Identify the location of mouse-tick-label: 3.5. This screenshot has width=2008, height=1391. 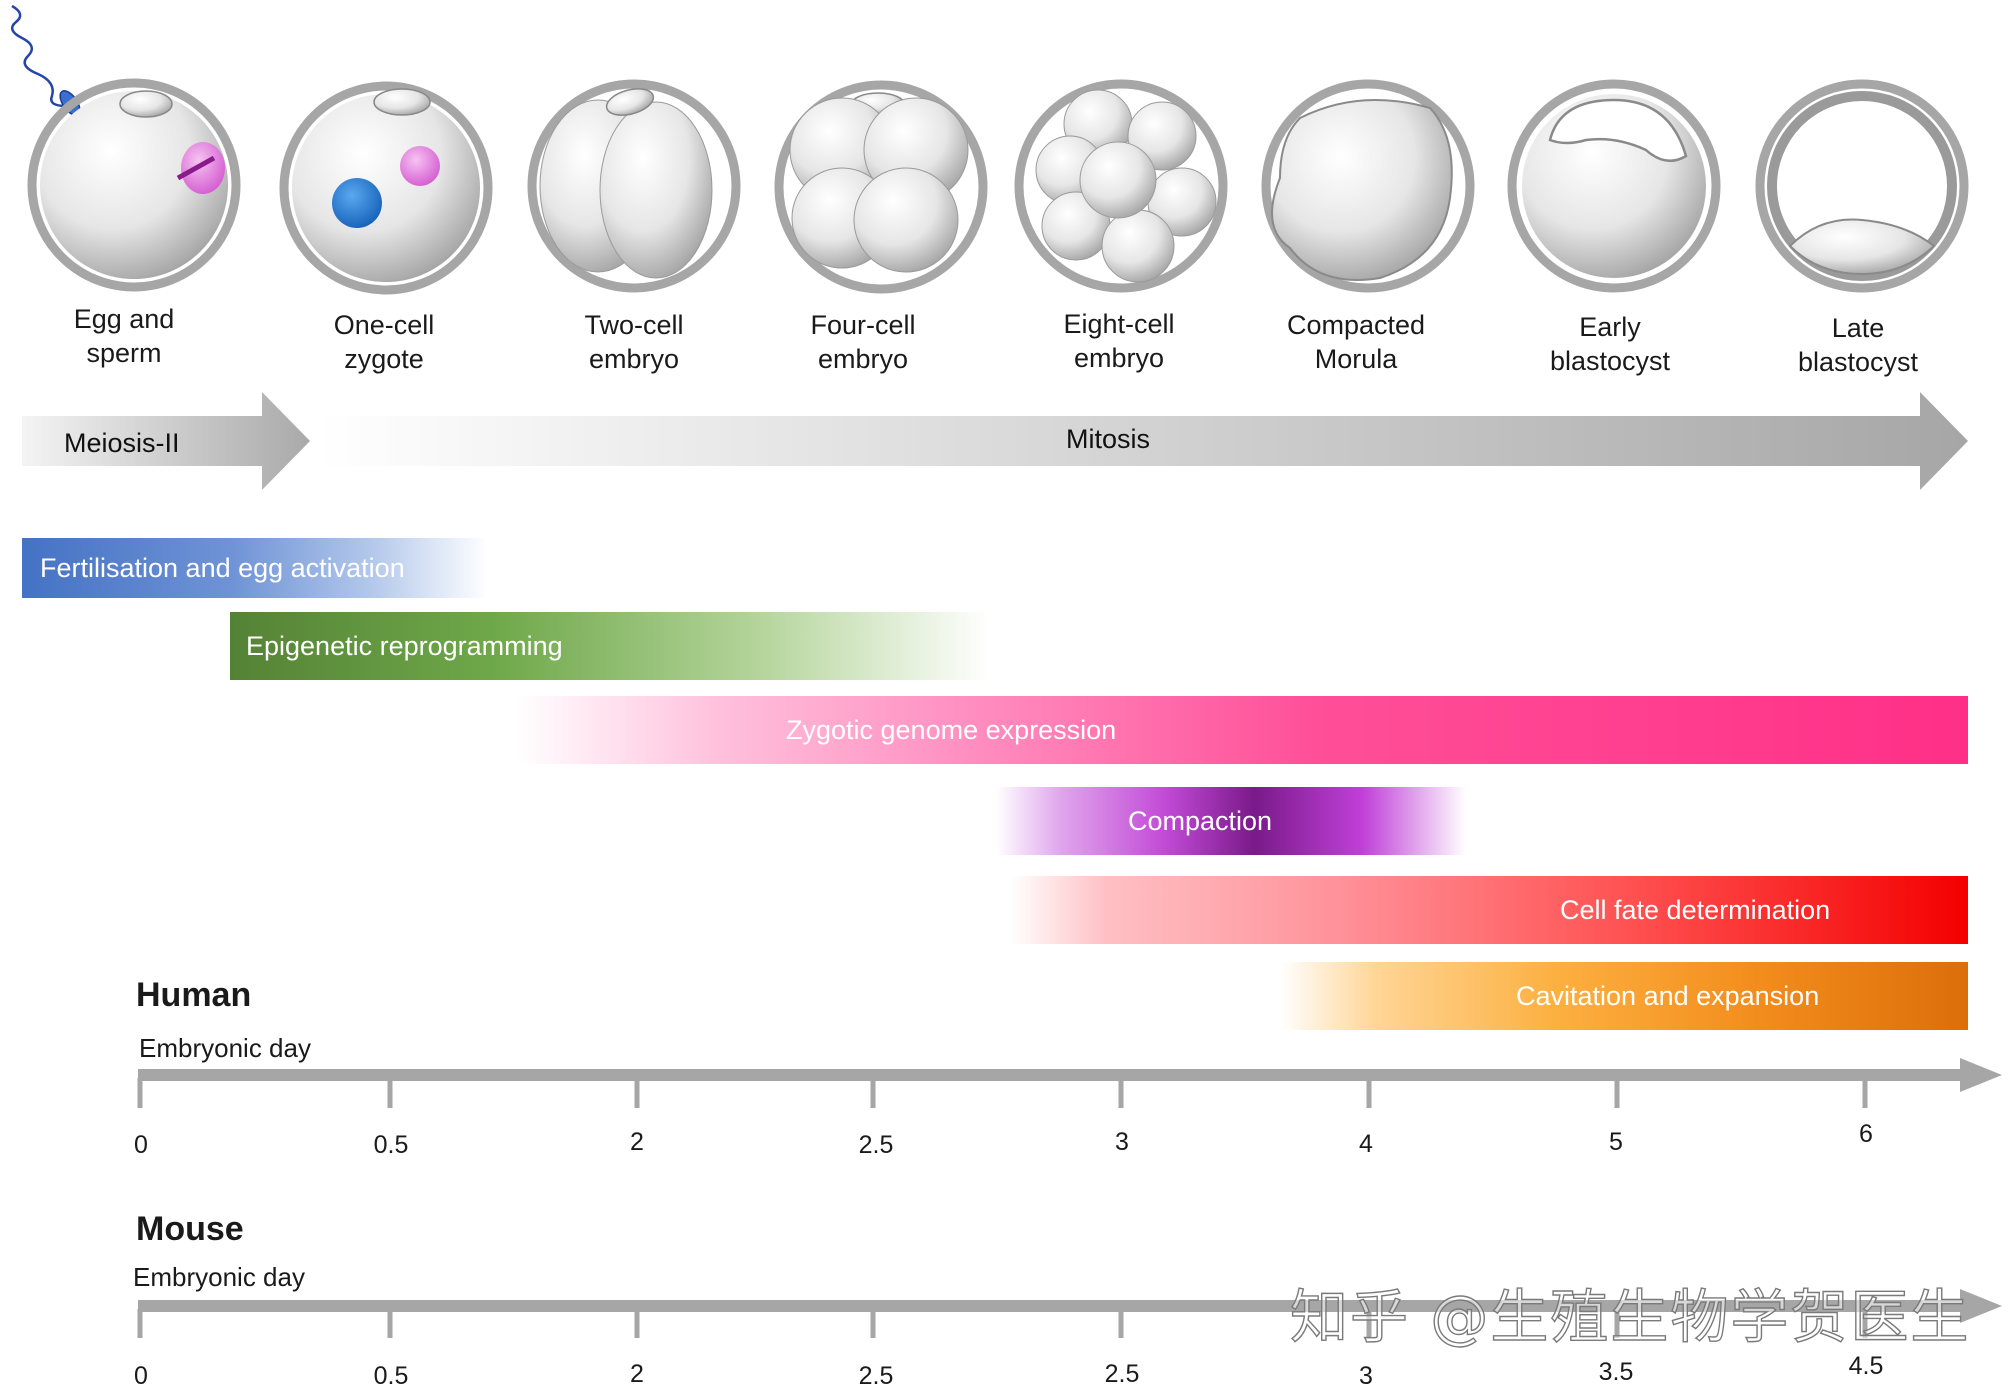
(1616, 1372).